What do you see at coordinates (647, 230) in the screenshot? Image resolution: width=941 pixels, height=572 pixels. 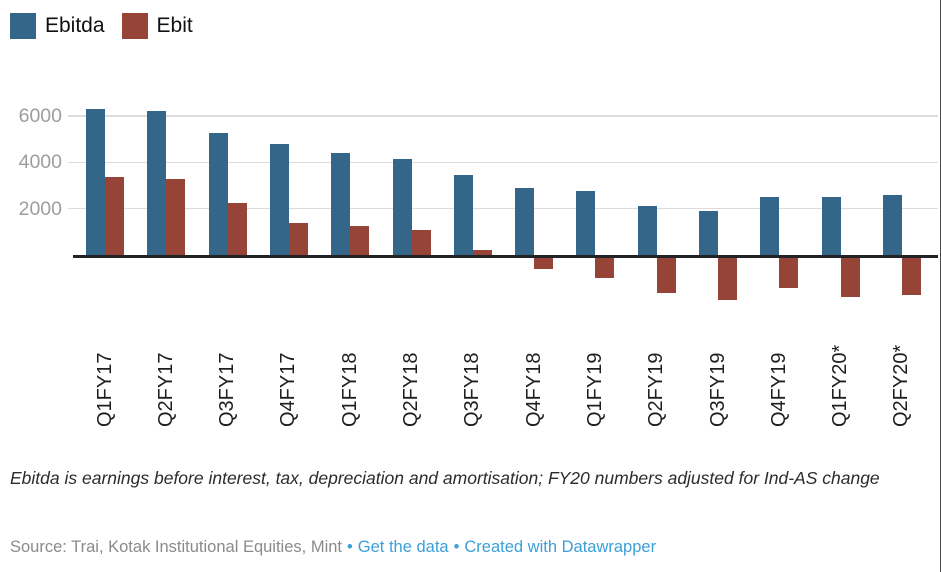 I see `bar-ebitda-q2fy19` at bounding box center [647, 230].